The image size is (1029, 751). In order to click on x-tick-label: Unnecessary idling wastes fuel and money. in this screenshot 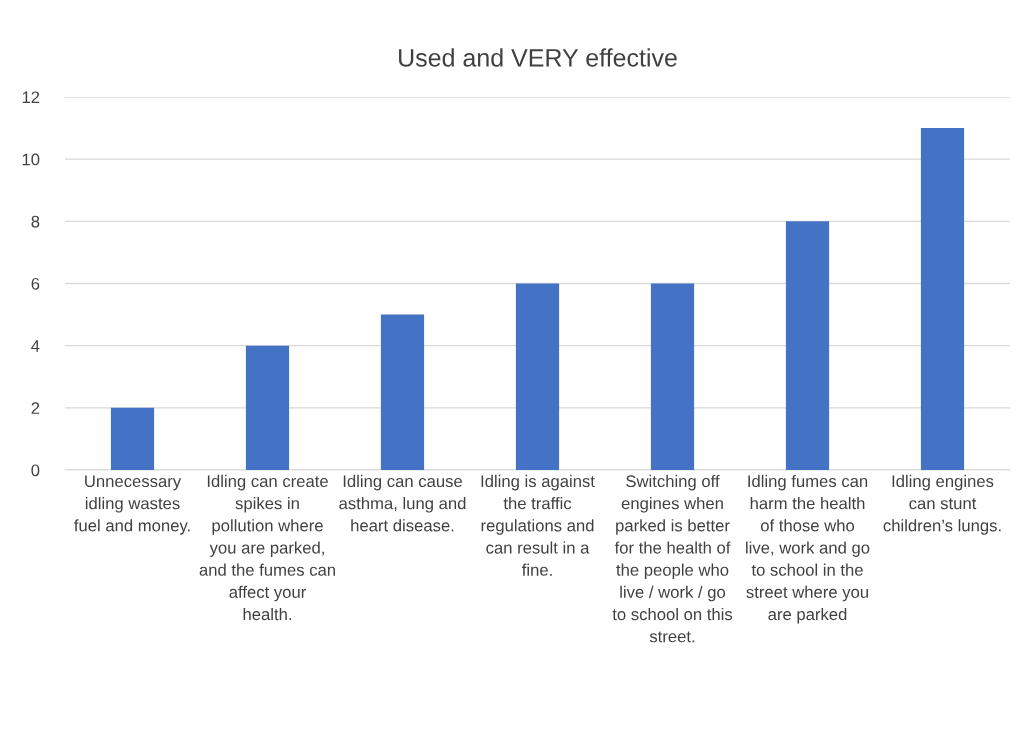, I will do `click(132, 505)`.